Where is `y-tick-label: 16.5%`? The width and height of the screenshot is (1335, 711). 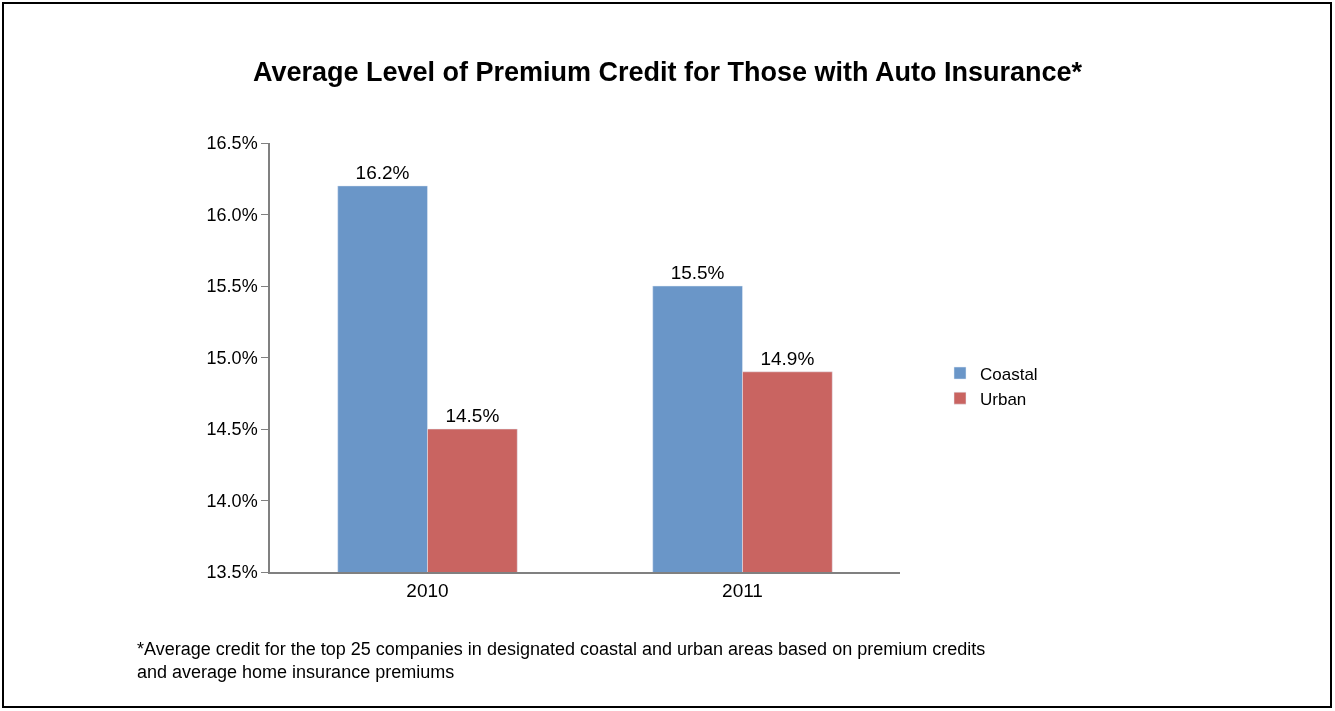
y-tick-label: 16.5% is located at coordinates (232, 143).